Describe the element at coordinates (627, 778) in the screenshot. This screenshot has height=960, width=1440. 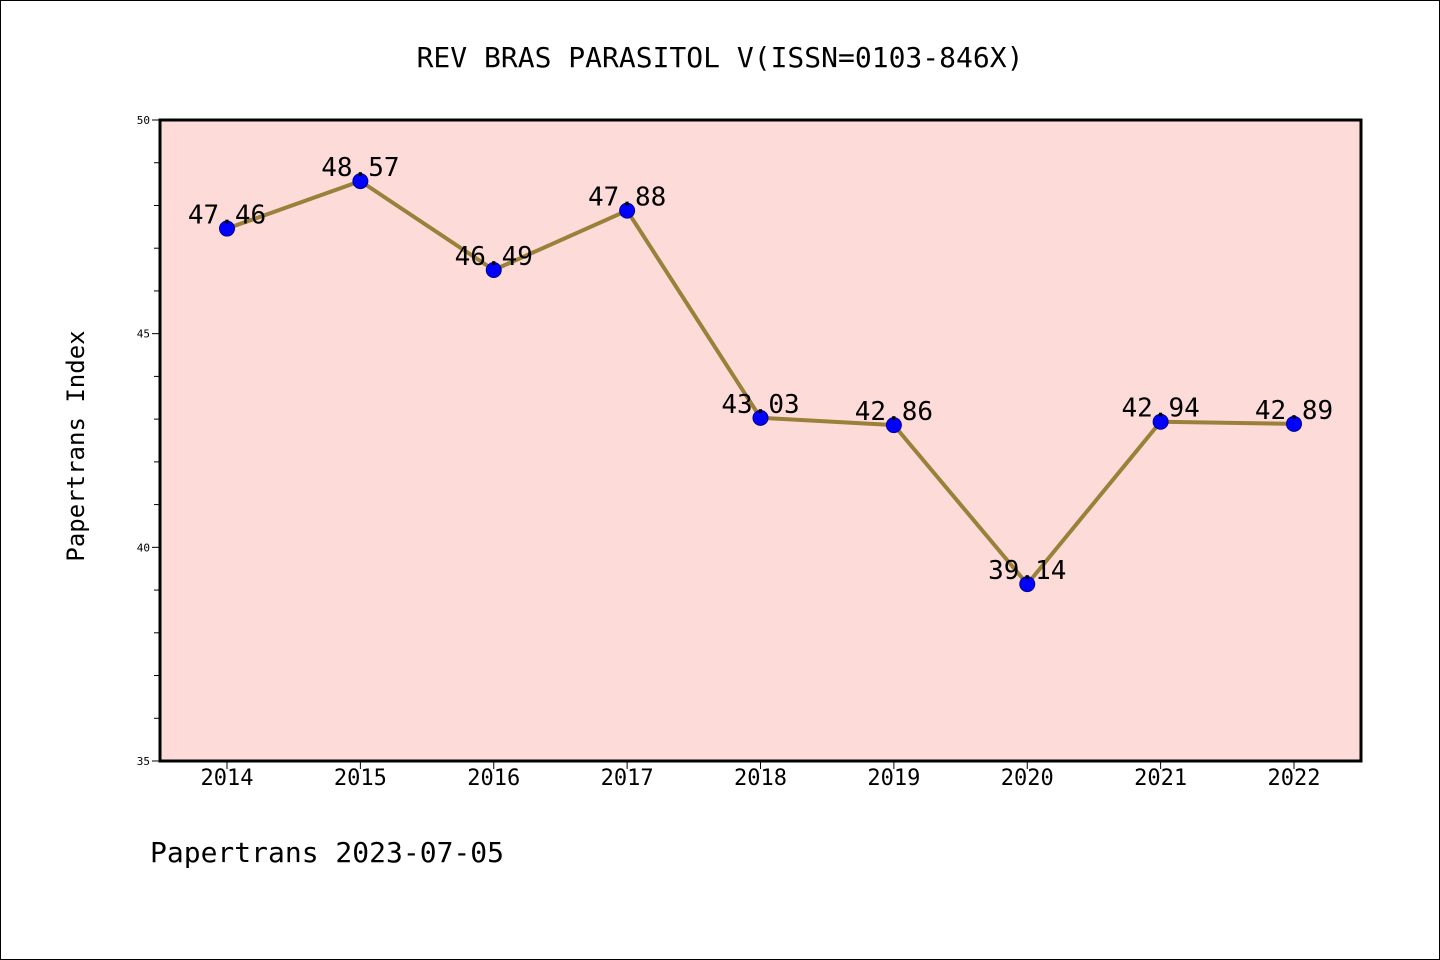
I see `x-tick-label: 2017` at that location.